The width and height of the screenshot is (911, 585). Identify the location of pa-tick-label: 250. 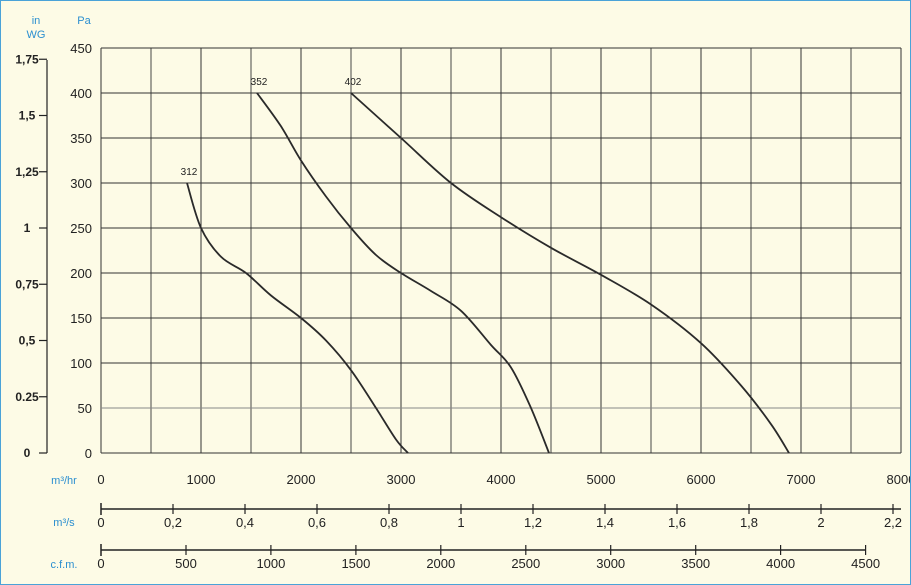
(81, 228).